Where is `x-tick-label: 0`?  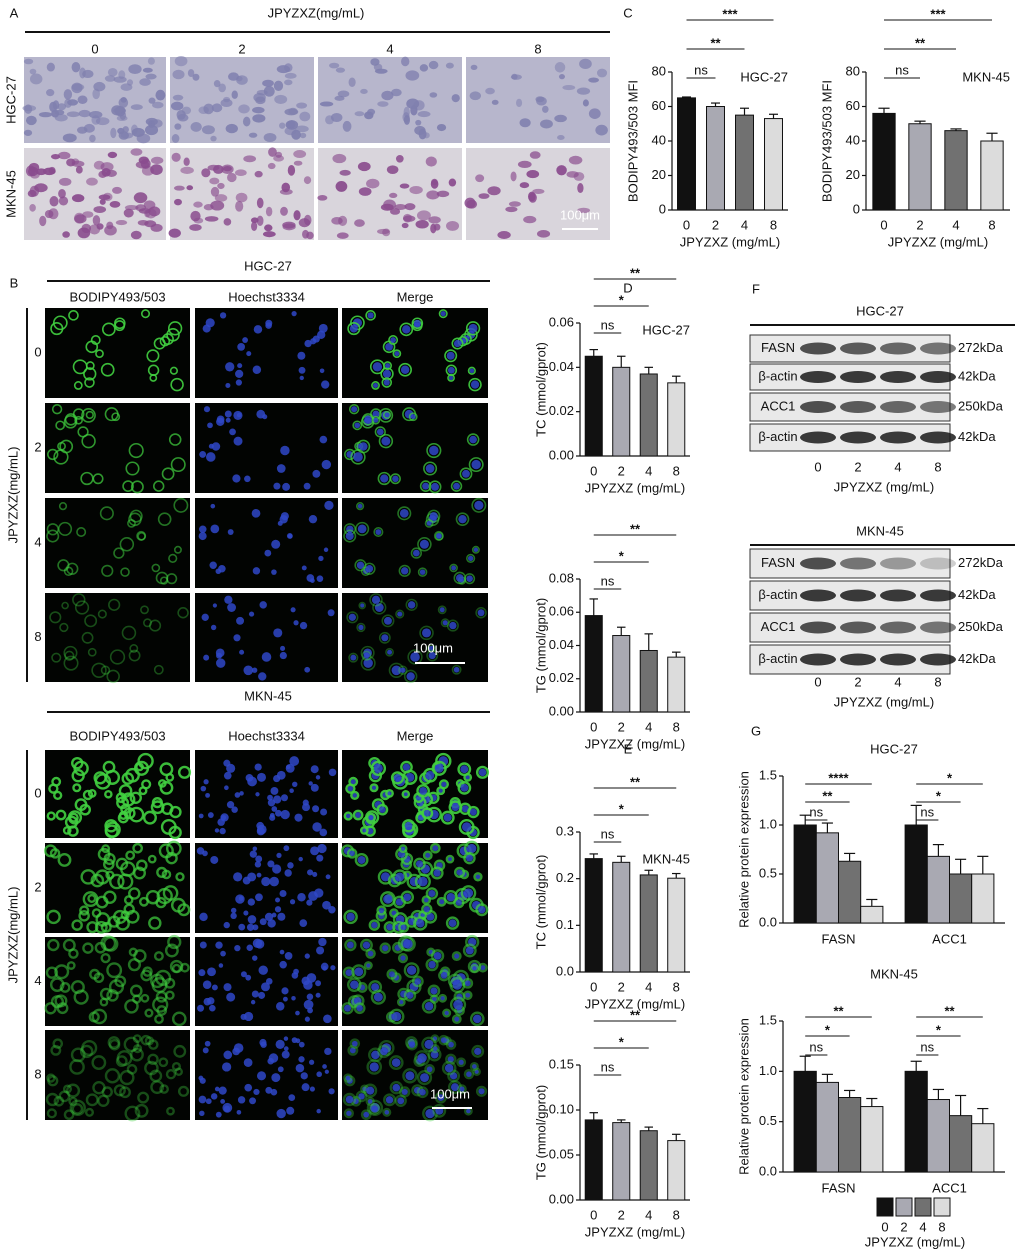
x-tick-label: 0 is located at coordinates (593, 986).